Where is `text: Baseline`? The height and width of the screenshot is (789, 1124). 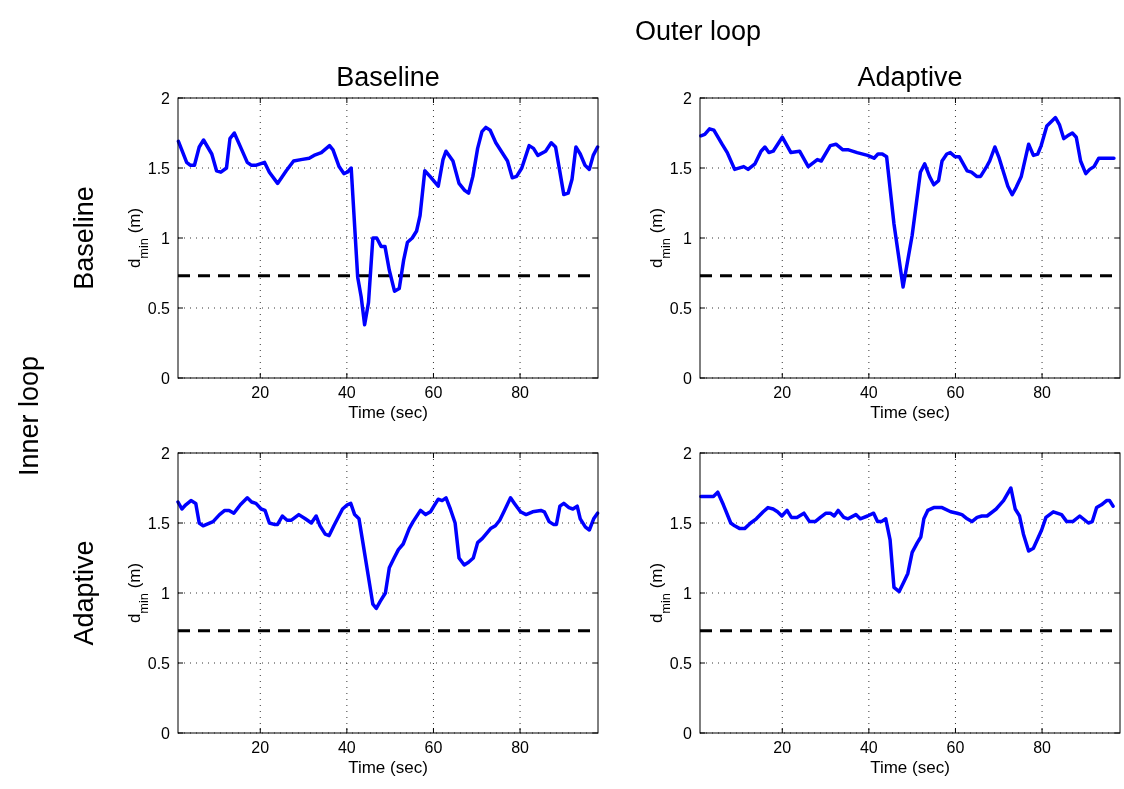
text: Baseline is located at coordinates (84, 238).